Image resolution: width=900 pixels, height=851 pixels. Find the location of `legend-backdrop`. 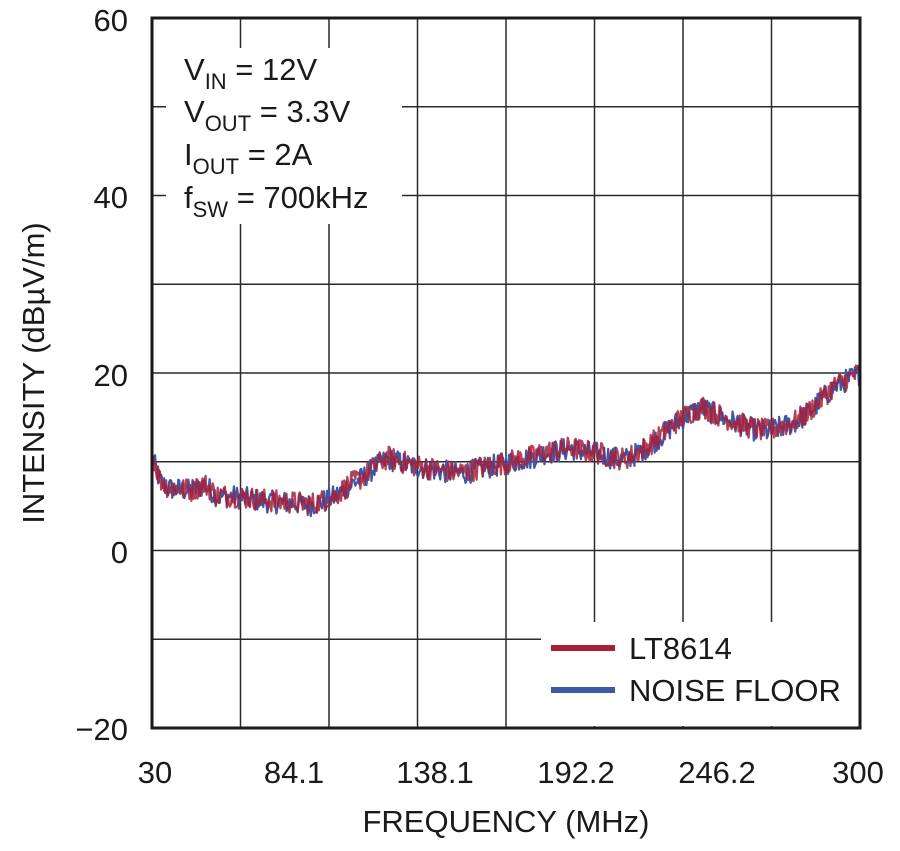

legend-backdrop is located at coordinates (700, 674).